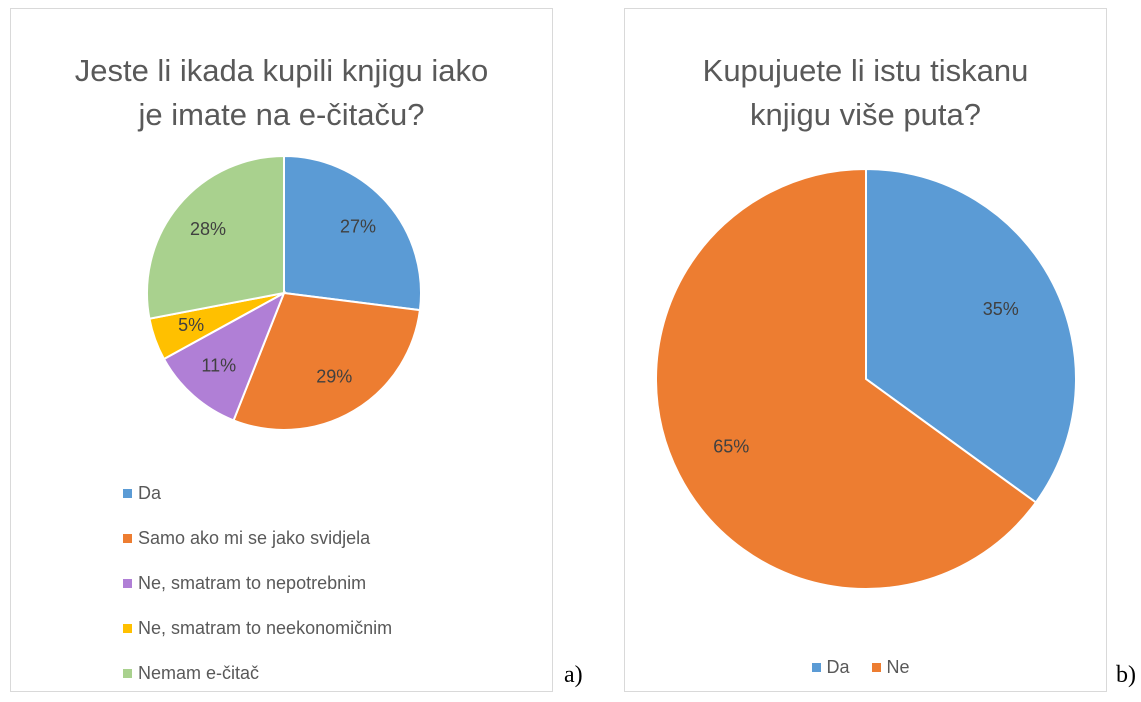  What do you see at coordinates (252, 583) in the screenshot?
I see `legend-label: Ne, smatram to nepotrebnim` at bounding box center [252, 583].